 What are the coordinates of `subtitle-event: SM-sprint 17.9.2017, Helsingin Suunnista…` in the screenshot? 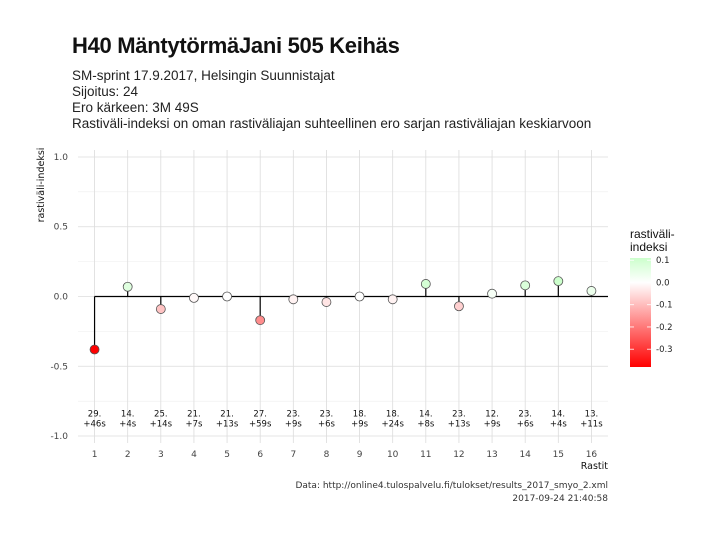 It's located at (203, 75).